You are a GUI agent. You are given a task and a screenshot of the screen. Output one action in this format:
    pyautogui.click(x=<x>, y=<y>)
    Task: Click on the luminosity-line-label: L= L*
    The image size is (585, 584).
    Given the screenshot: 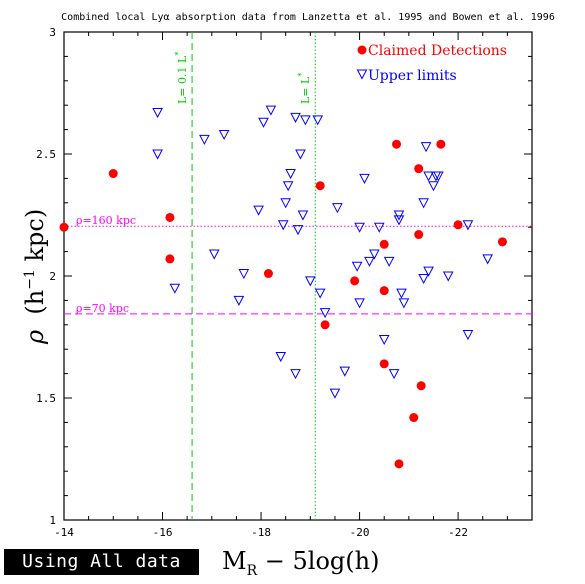 What is the action you would take?
    pyautogui.click(x=304, y=88)
    